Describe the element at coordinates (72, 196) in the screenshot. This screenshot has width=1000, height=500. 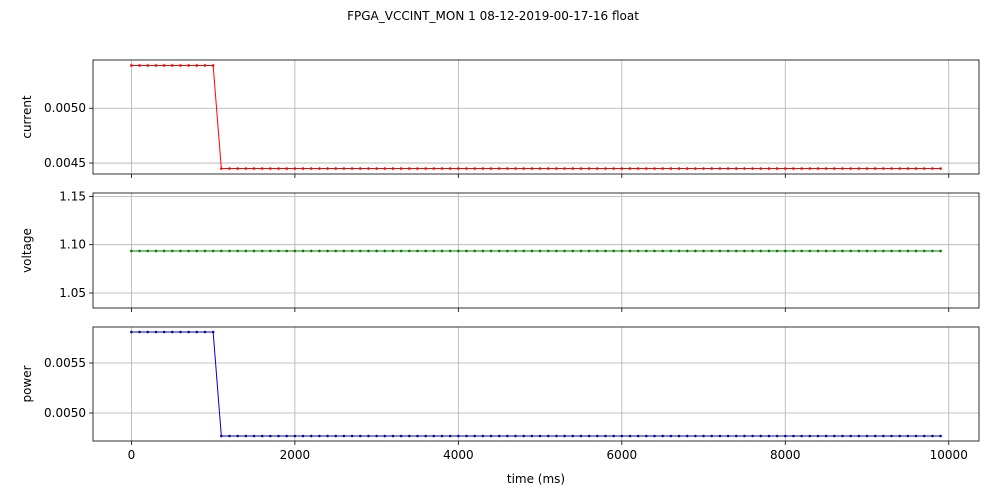
I see `y-tick-label-2: 1.15` at that location.